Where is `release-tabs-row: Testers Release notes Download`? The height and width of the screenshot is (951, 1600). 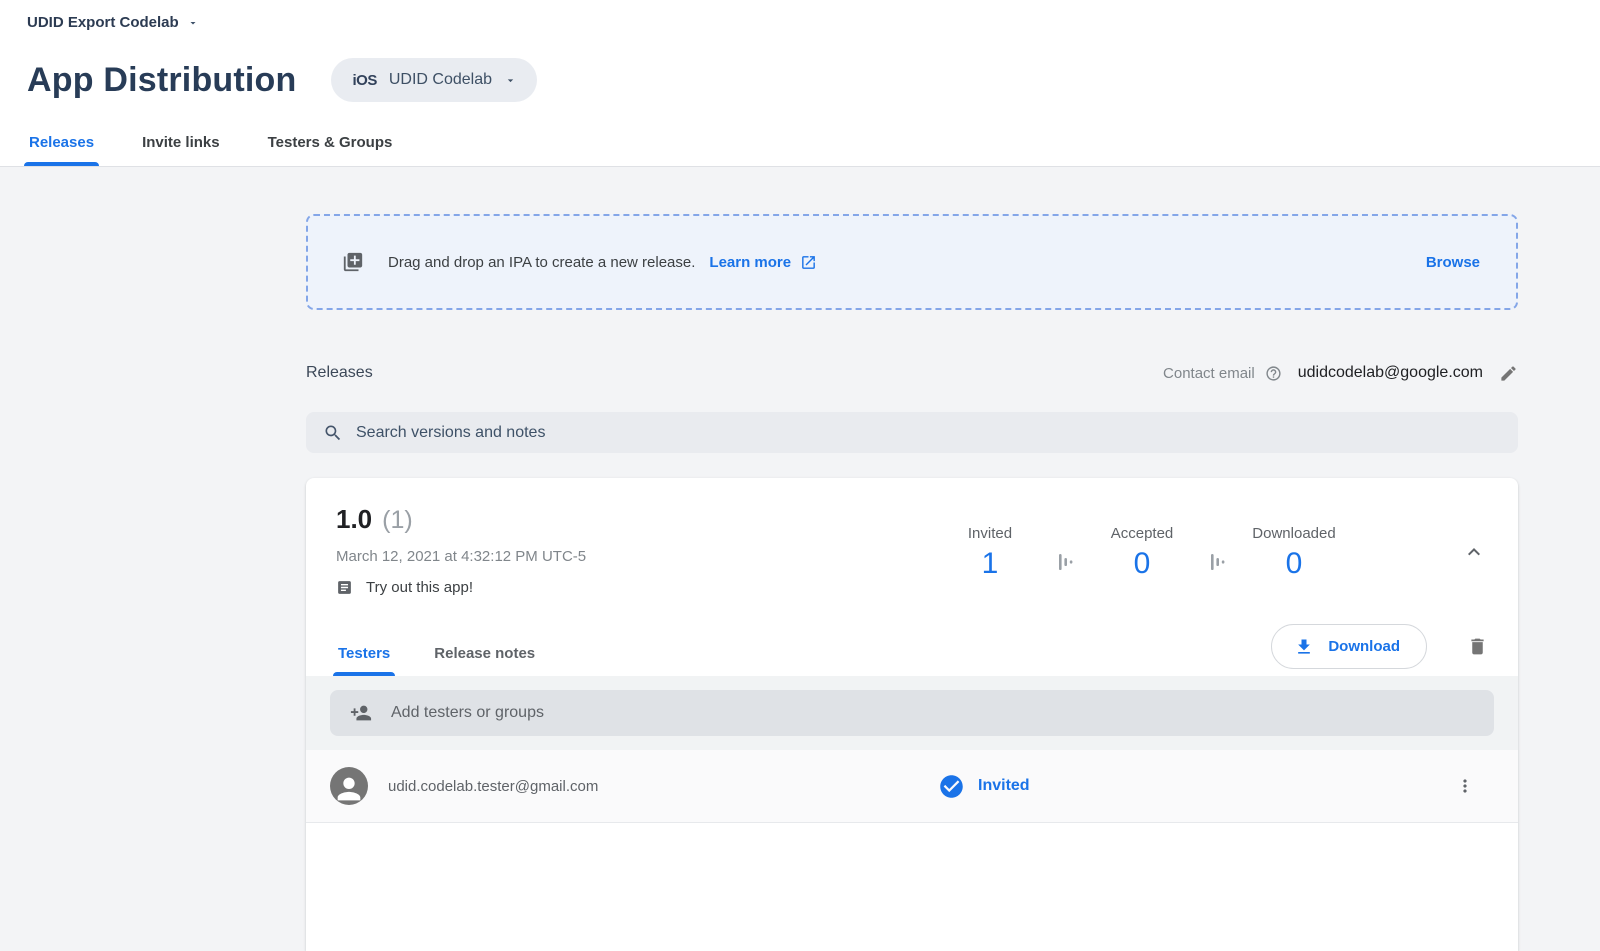
release-tabs-row: Testers Release notes Download is located at coordinates (912, 647).